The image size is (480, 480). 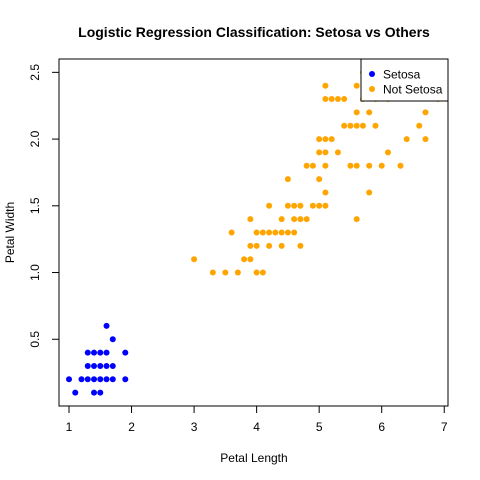 I want to click on x-tick-label: 2, so click(x=131, y=427).